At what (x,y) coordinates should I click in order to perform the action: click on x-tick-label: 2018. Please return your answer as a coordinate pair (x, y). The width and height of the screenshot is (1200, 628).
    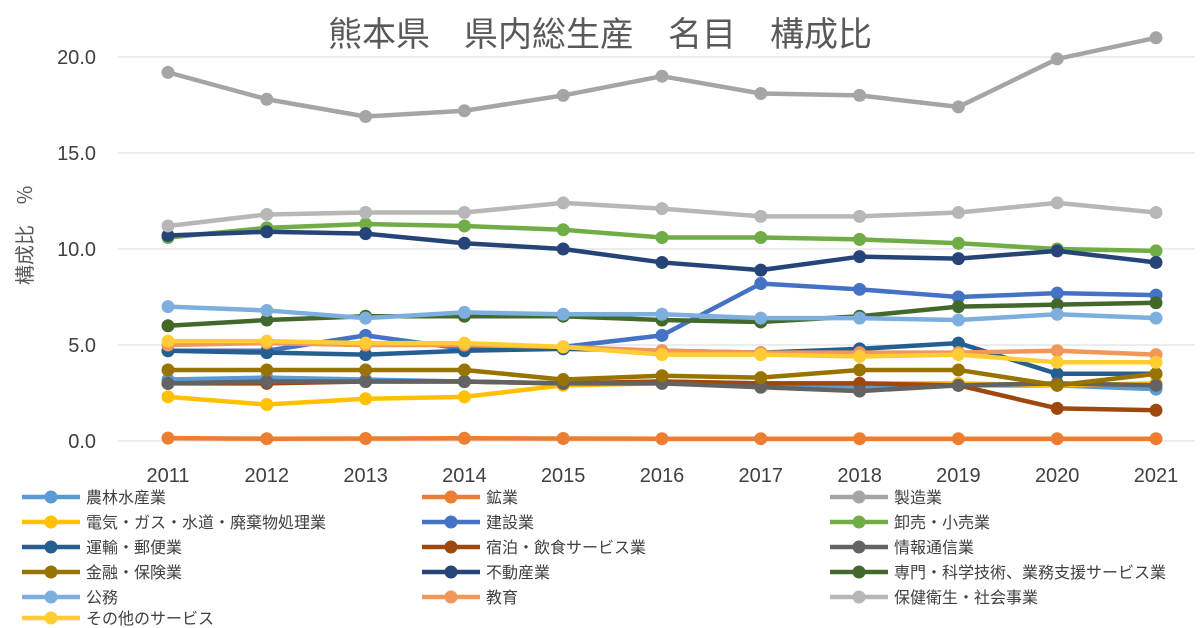
    Looking at the image, I should click on (859, 476).